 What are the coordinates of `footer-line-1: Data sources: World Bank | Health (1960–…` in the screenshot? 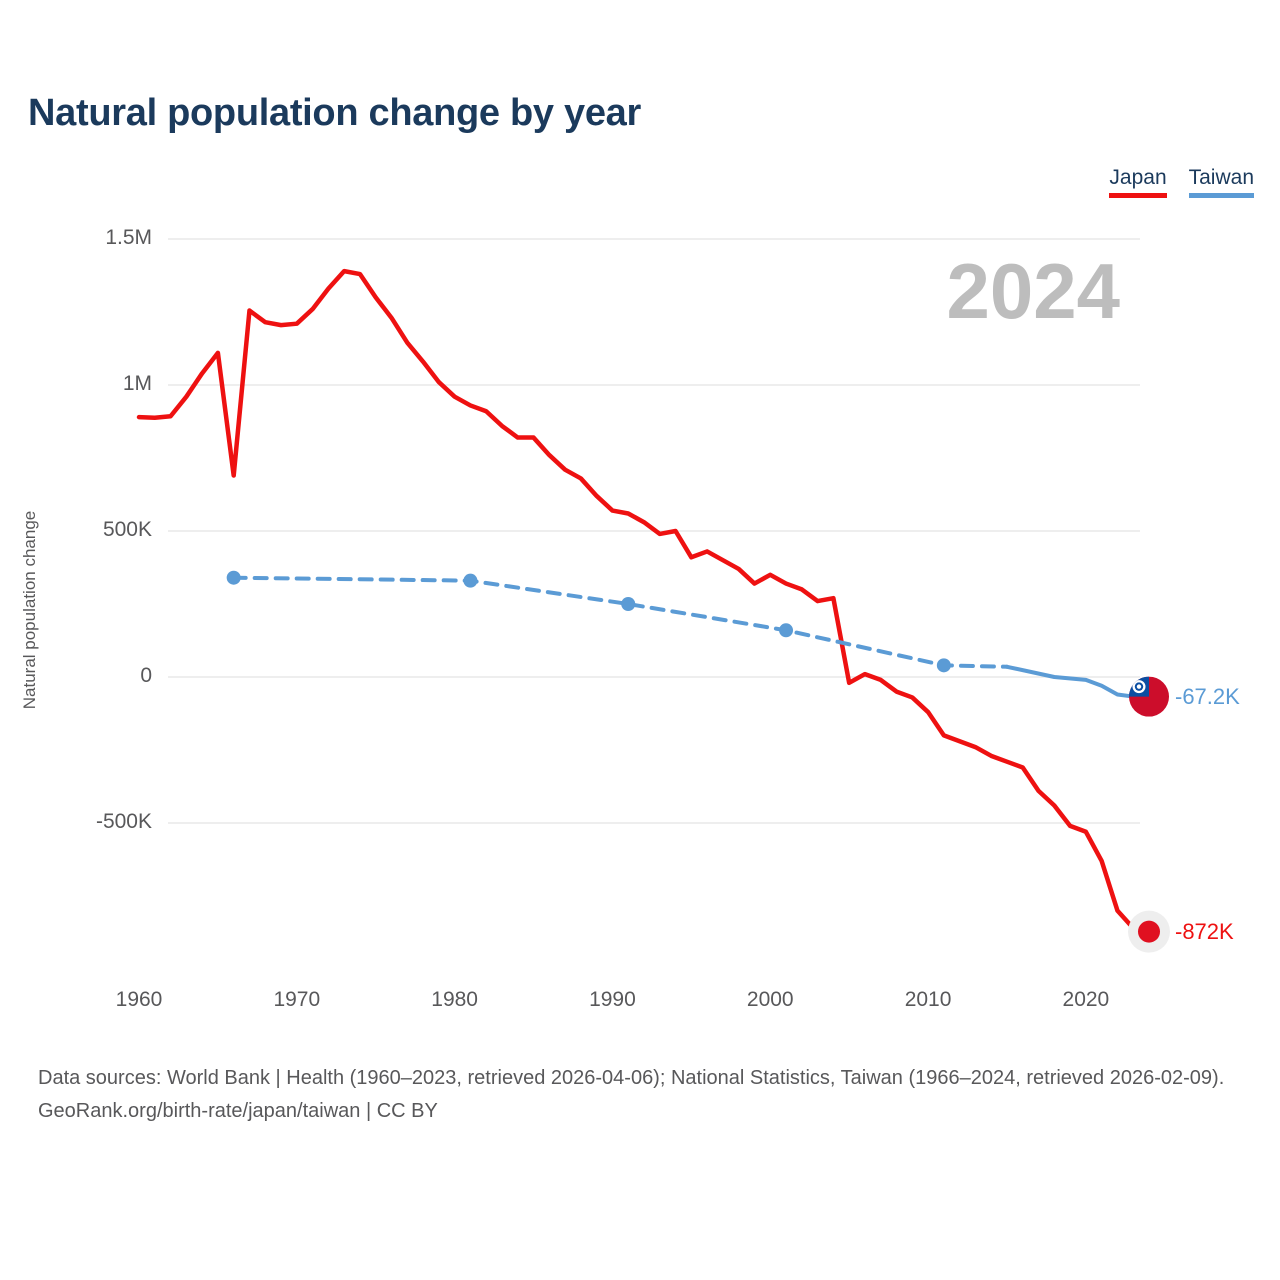 It's located at (631, 1078).